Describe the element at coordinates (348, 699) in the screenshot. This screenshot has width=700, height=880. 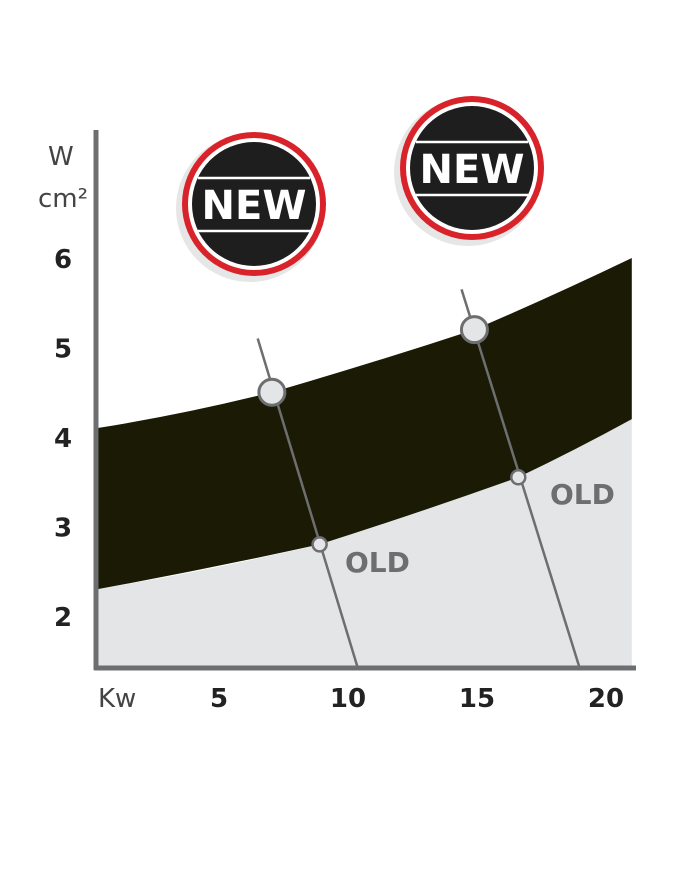
I see `x-tick-label: 10` at that location.